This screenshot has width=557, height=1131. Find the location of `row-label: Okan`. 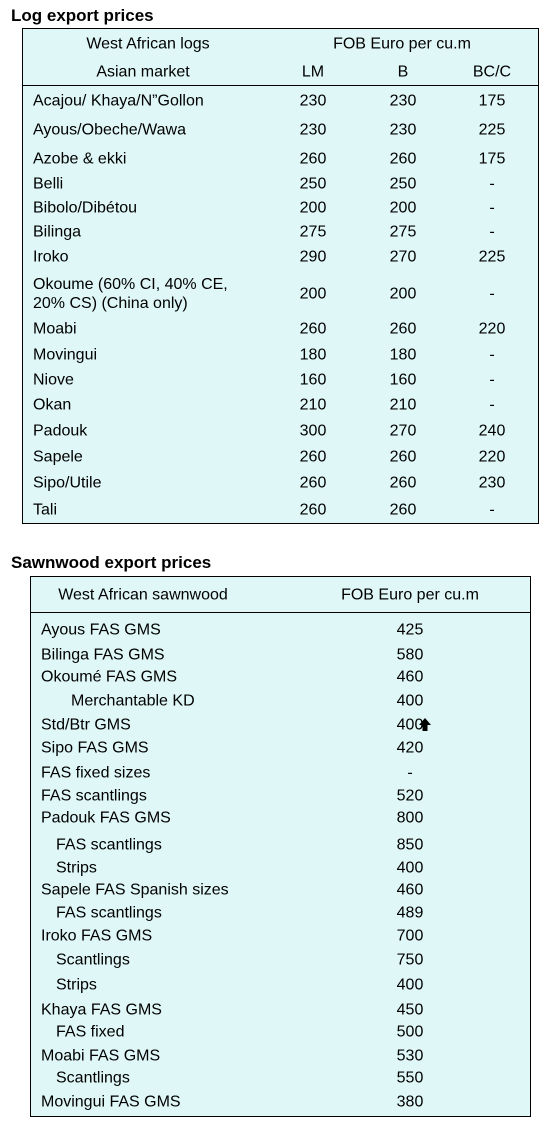

row-label: Okan is located at coordinates (52, 405).